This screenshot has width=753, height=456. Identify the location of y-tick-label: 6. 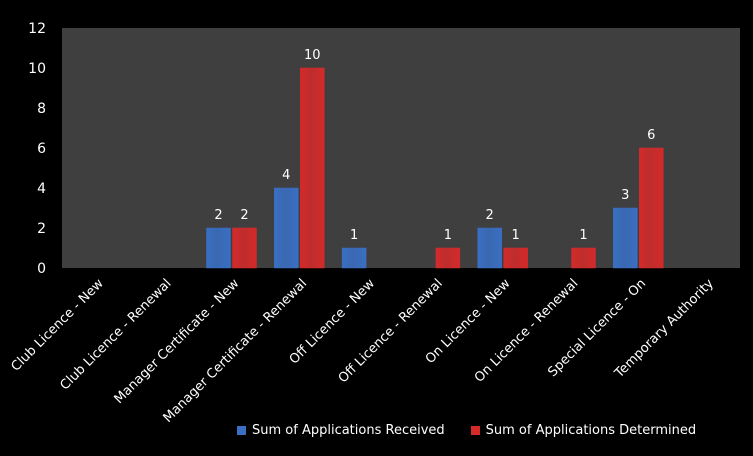
(41, 149).